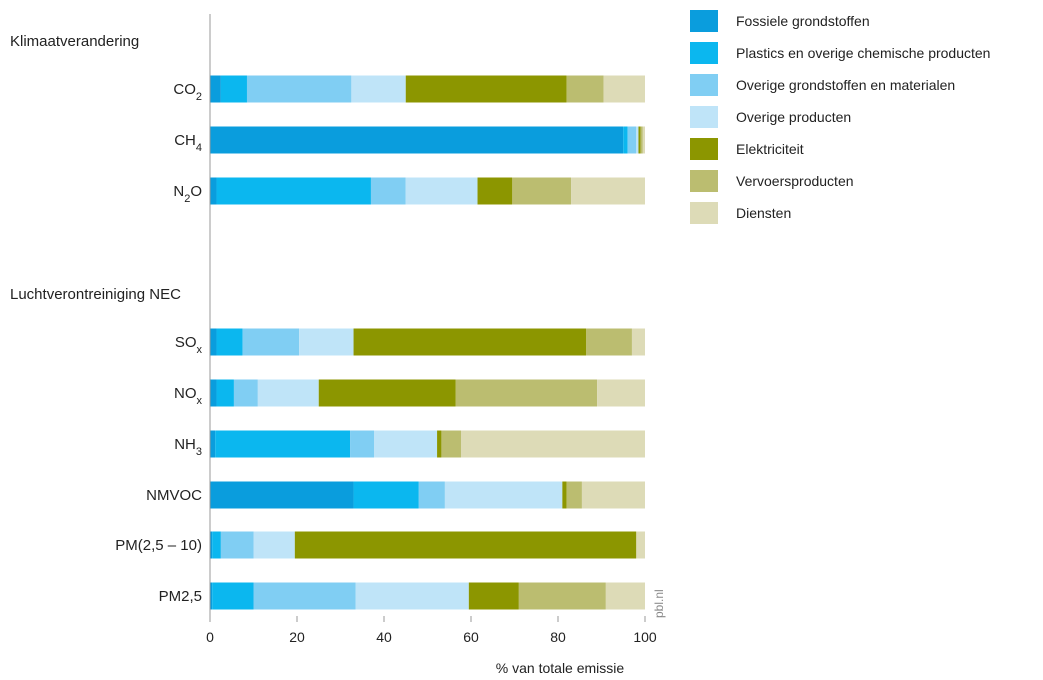  Describe the element at coordinates (863, 53) in the screenshot. I see `legend-label: Plastics en overige chemische producten` at that location.